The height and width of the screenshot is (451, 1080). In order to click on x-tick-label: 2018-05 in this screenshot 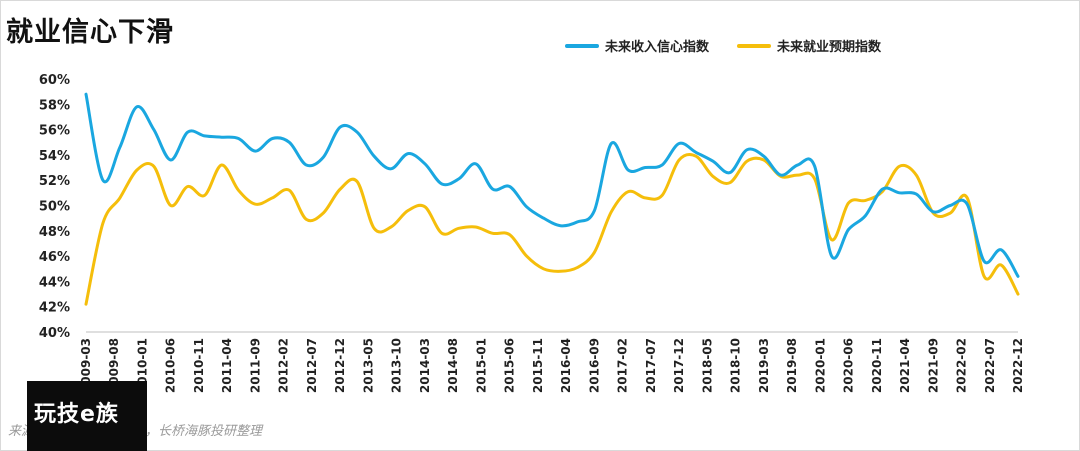, I will do `click(707, 365)`.